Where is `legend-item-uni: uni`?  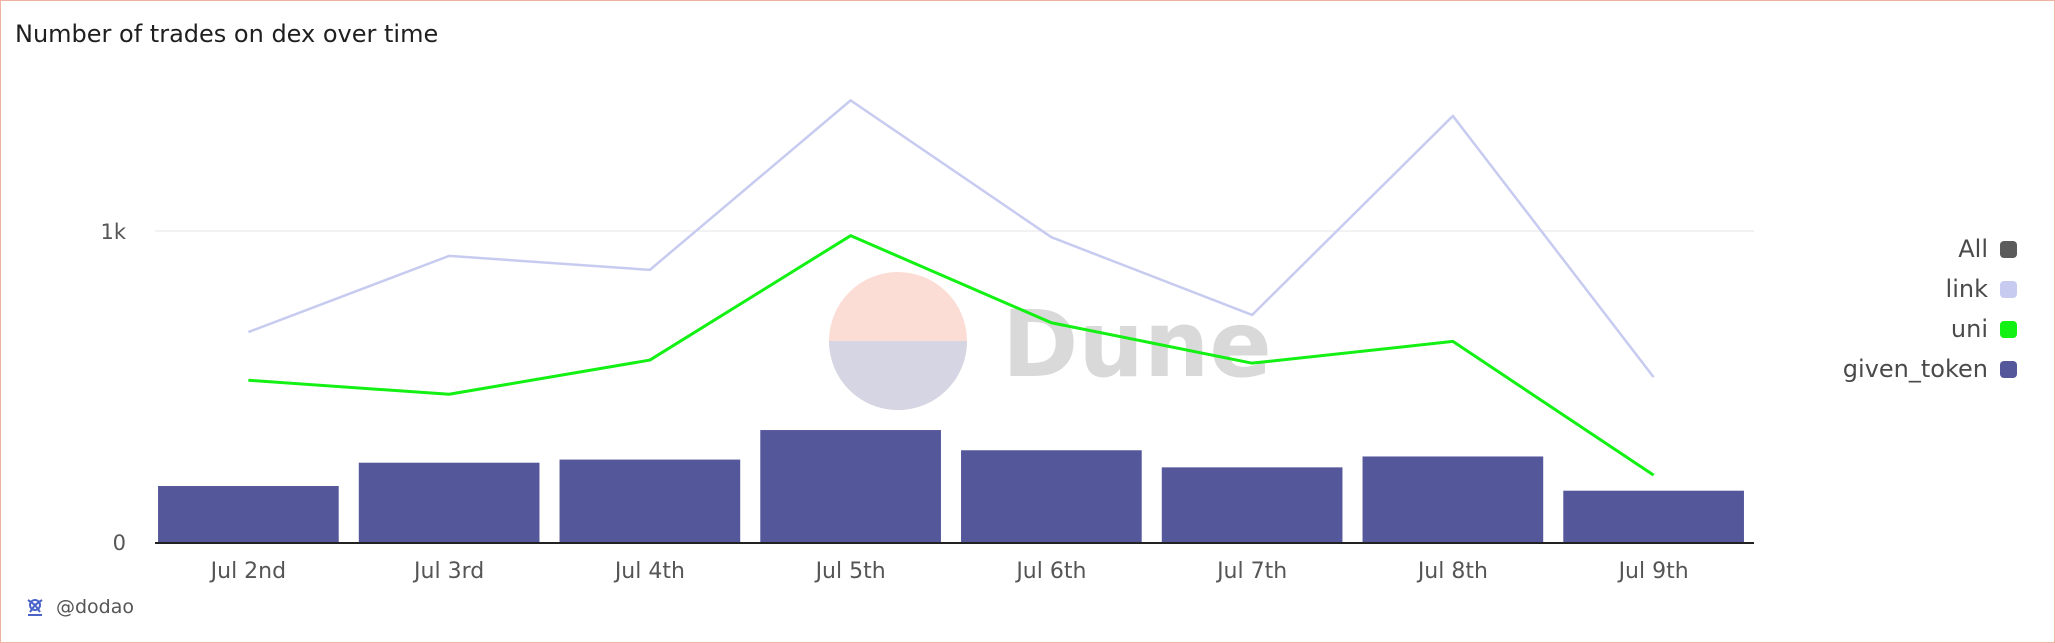
legend-item-uni: uni is located at coordinates (1983, 329).